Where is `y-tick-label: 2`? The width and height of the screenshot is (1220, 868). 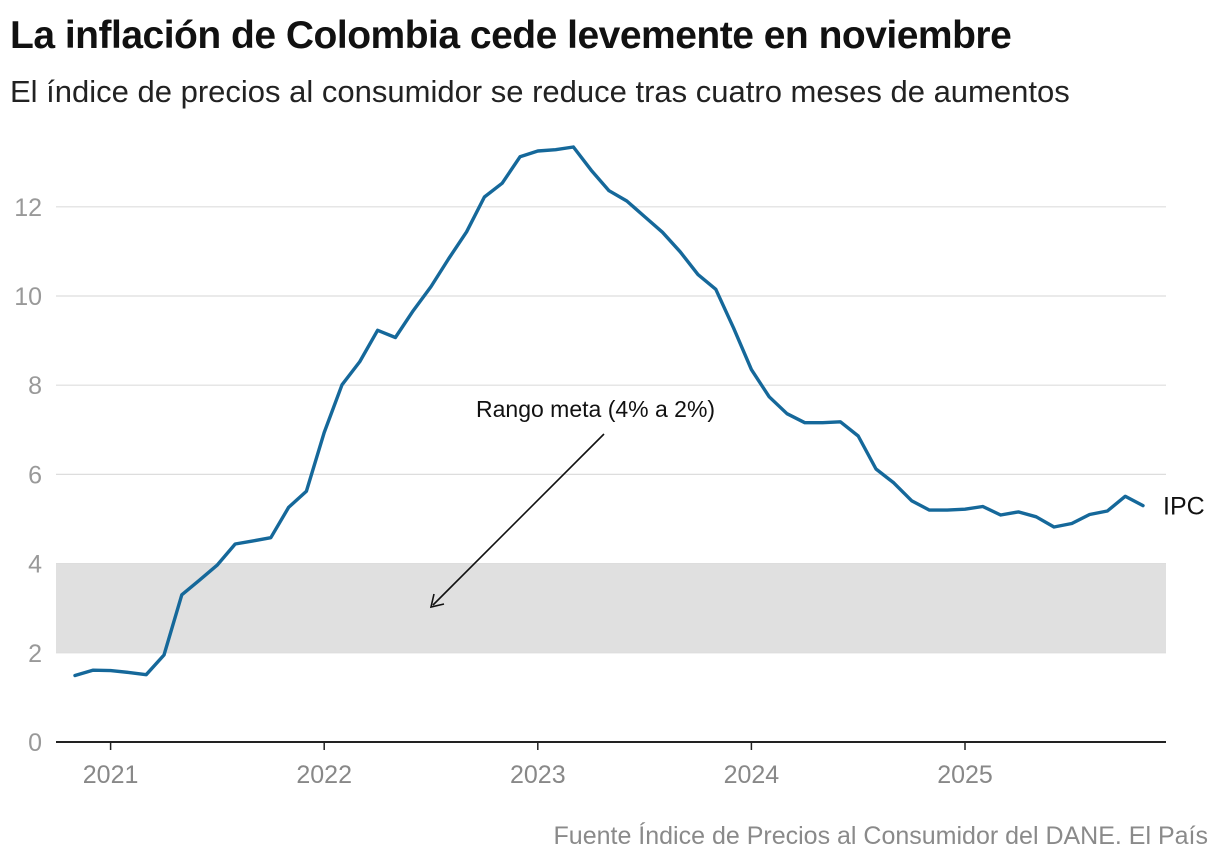 y-tick-label: 2 is located at coordinates (35, 654).